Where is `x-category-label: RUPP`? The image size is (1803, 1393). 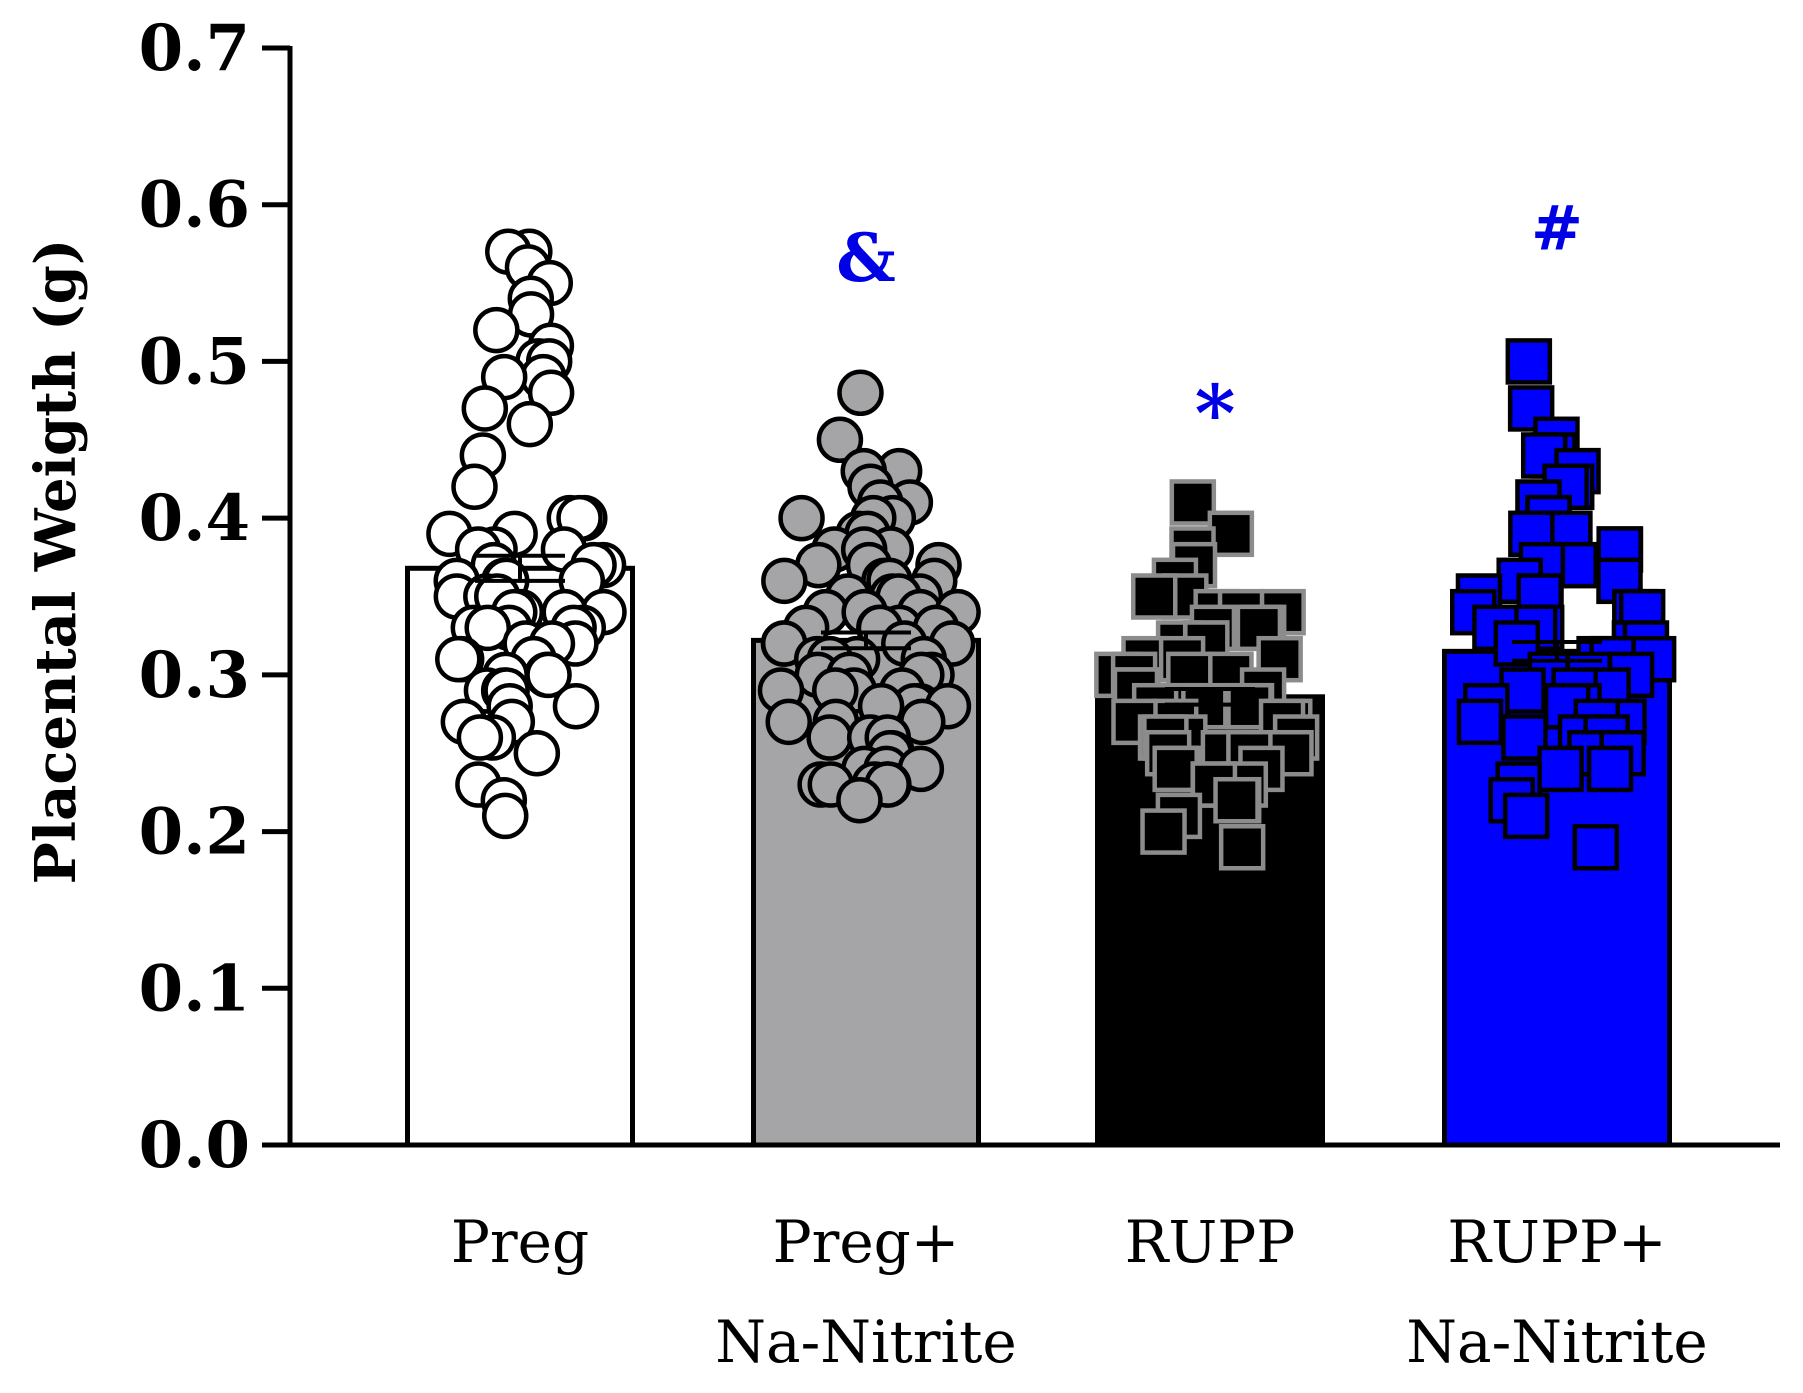
x-category-label: RUPP is located at coordinates (1210, 1242).